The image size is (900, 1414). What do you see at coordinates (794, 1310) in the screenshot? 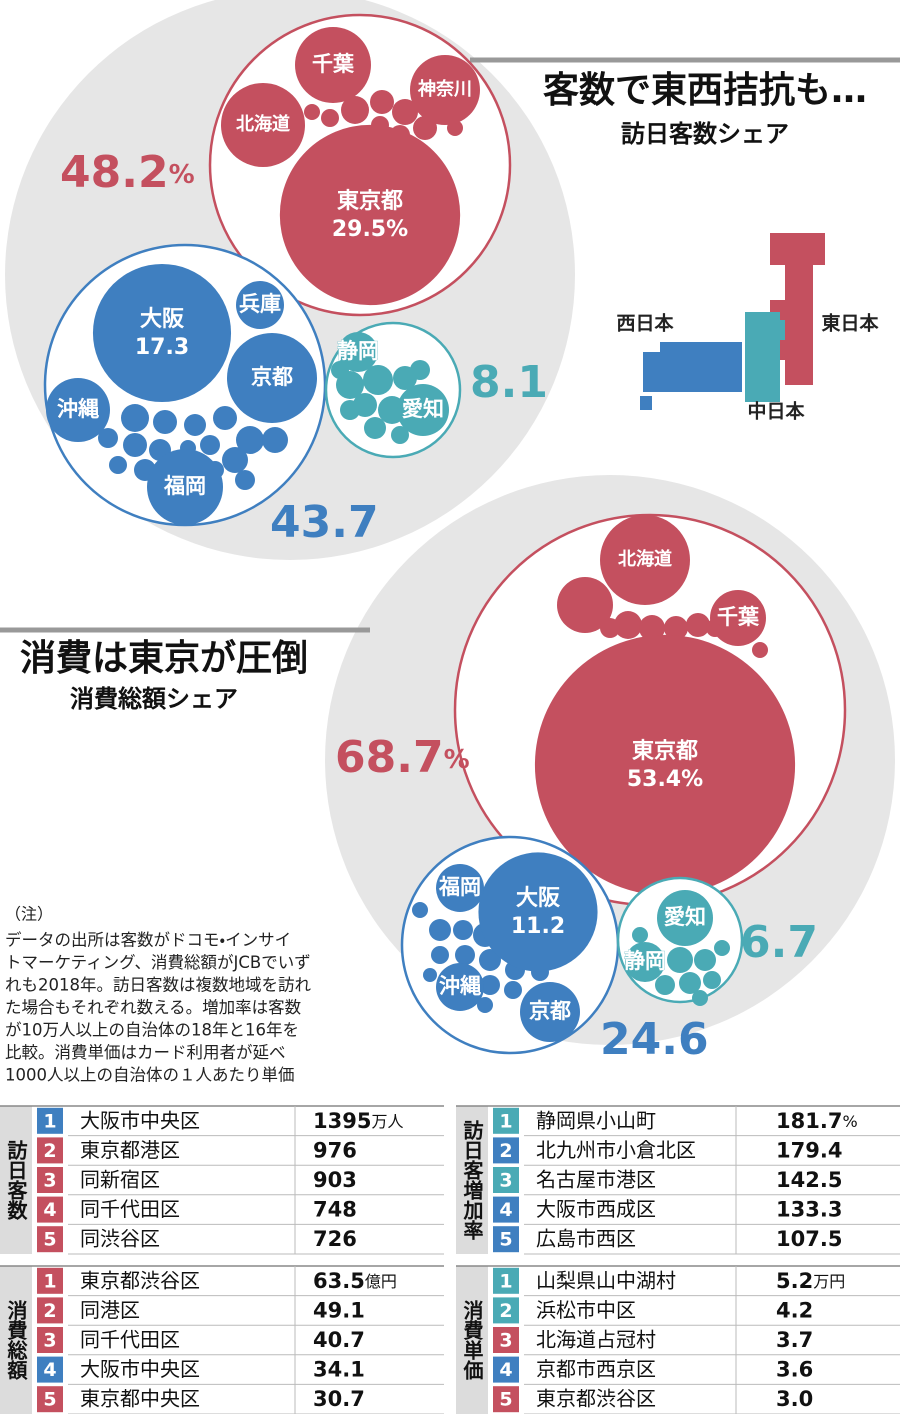
I see `value: 4.2` at bounding box center [794, 1310].